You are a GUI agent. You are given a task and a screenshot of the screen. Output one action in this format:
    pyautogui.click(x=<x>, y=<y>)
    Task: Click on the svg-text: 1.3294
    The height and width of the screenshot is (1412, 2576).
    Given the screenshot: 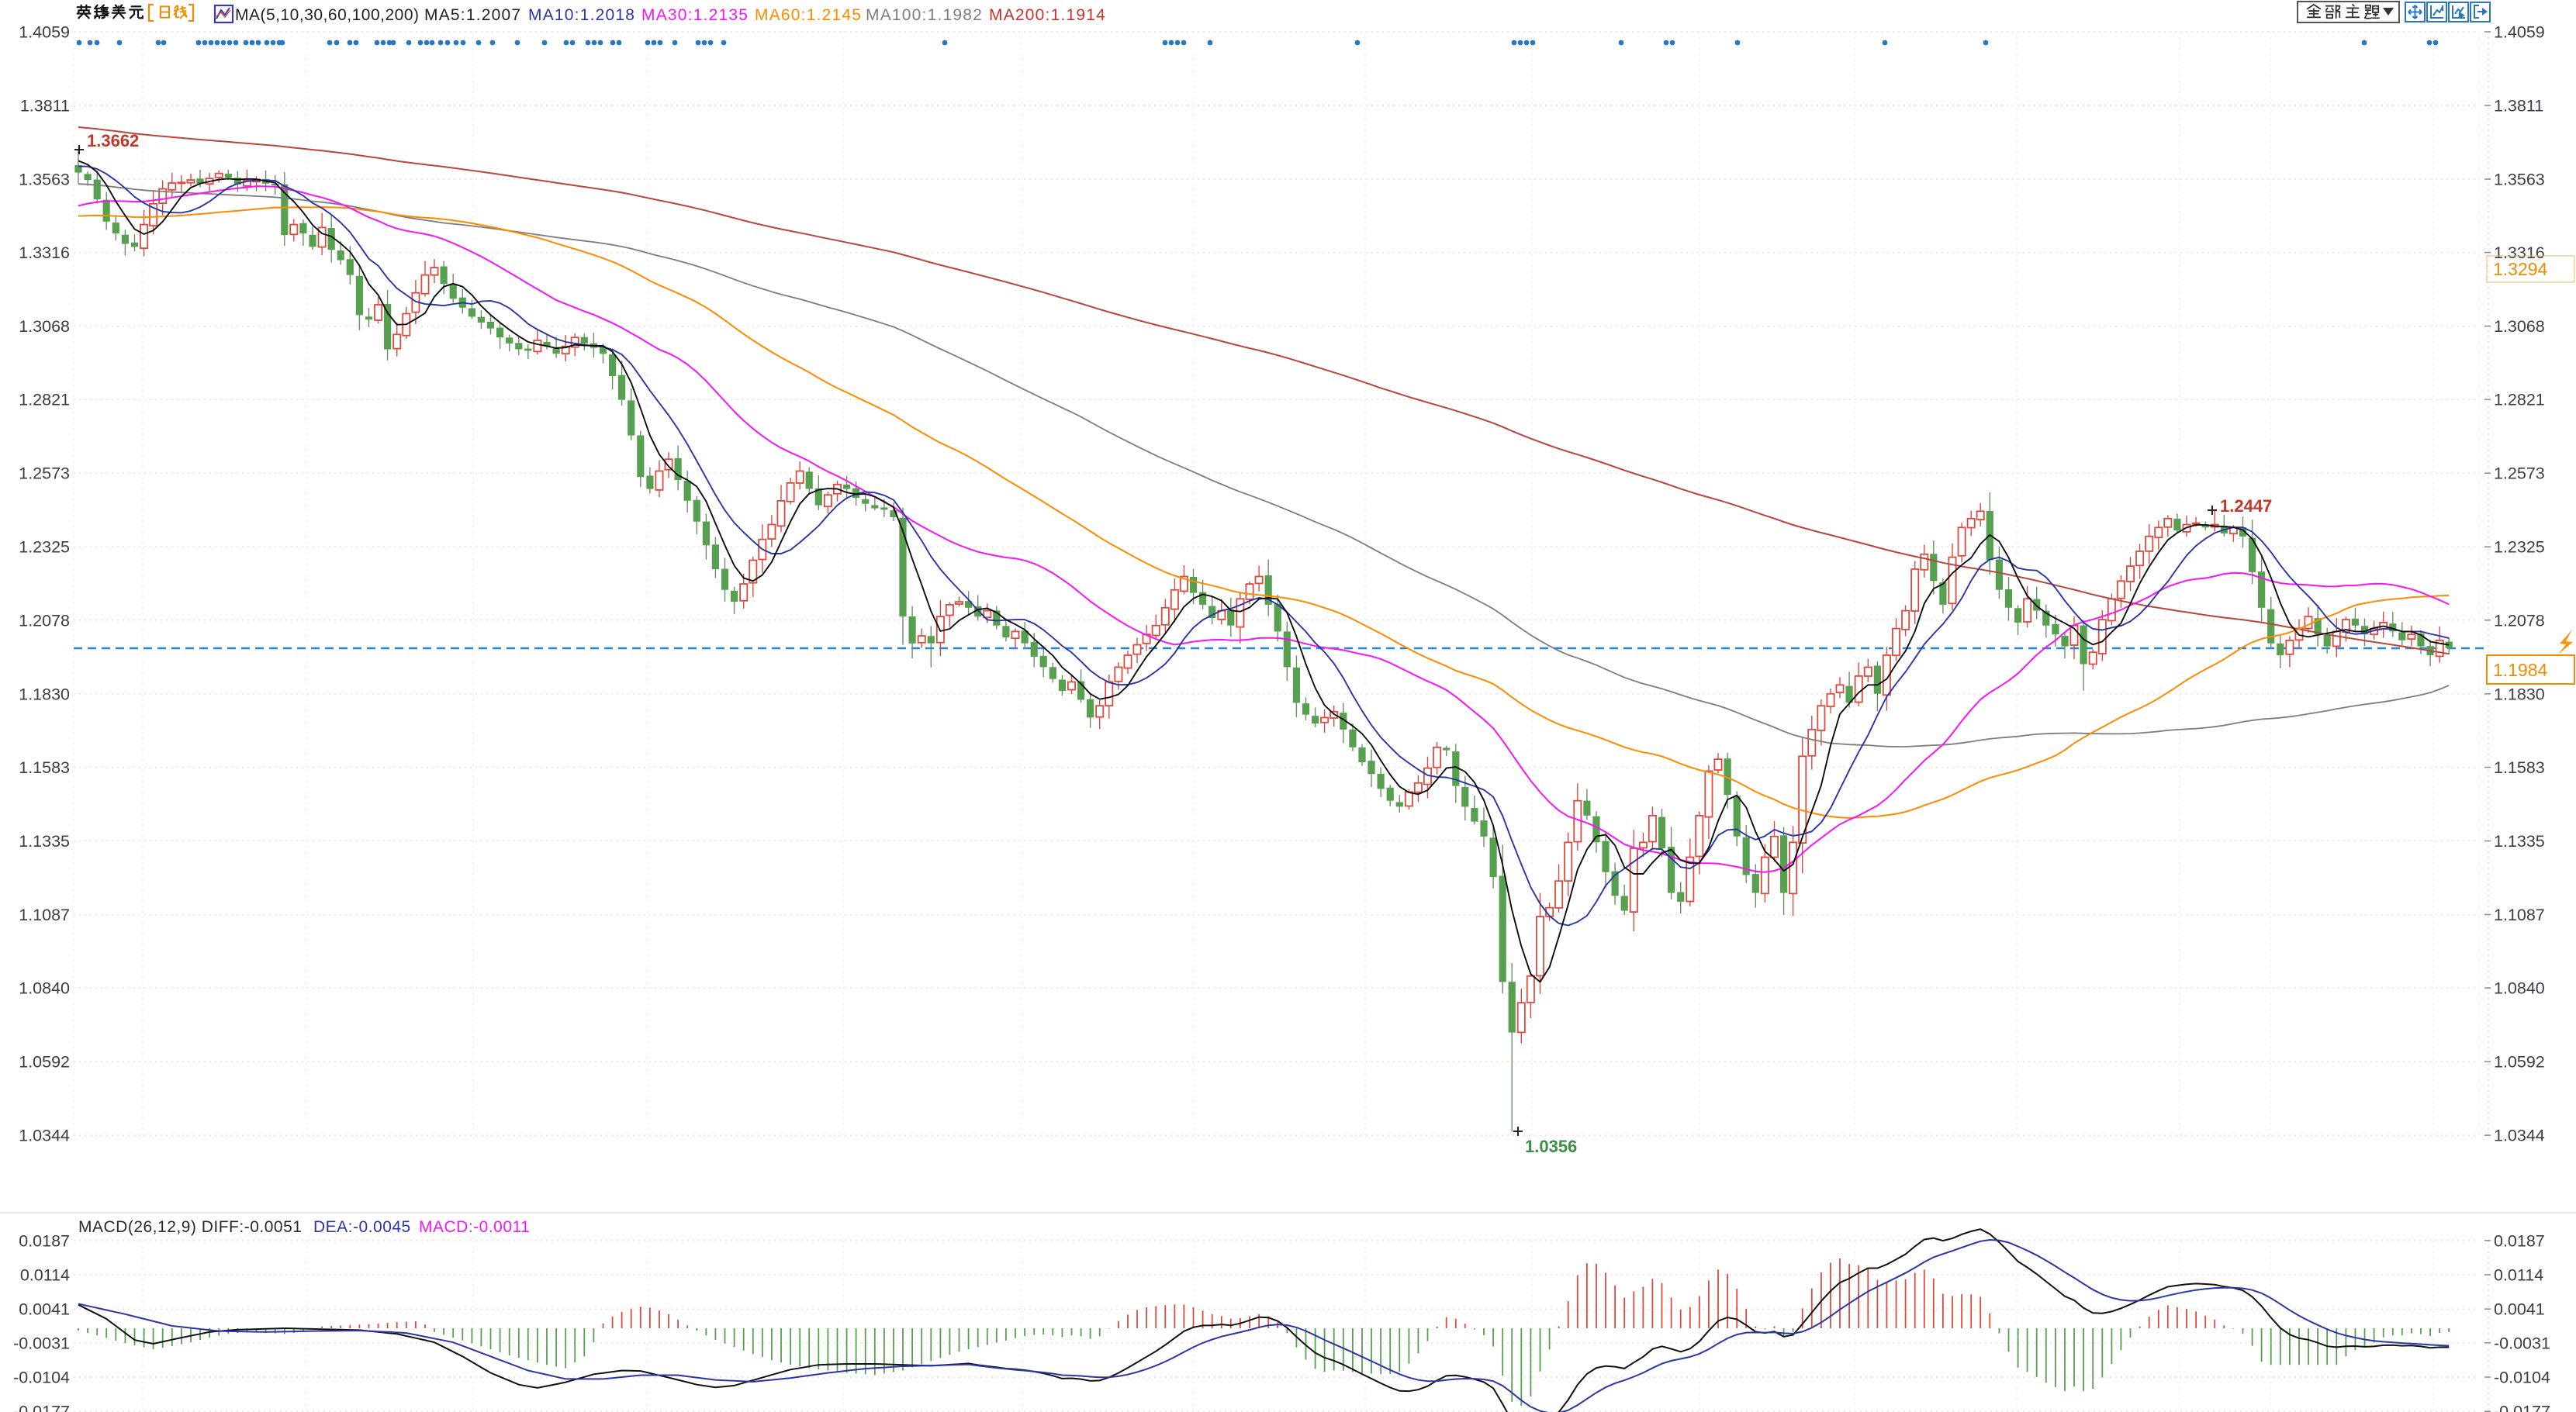 What is the action you would take?
    pyautogui.click(x=2520, y=269)
    